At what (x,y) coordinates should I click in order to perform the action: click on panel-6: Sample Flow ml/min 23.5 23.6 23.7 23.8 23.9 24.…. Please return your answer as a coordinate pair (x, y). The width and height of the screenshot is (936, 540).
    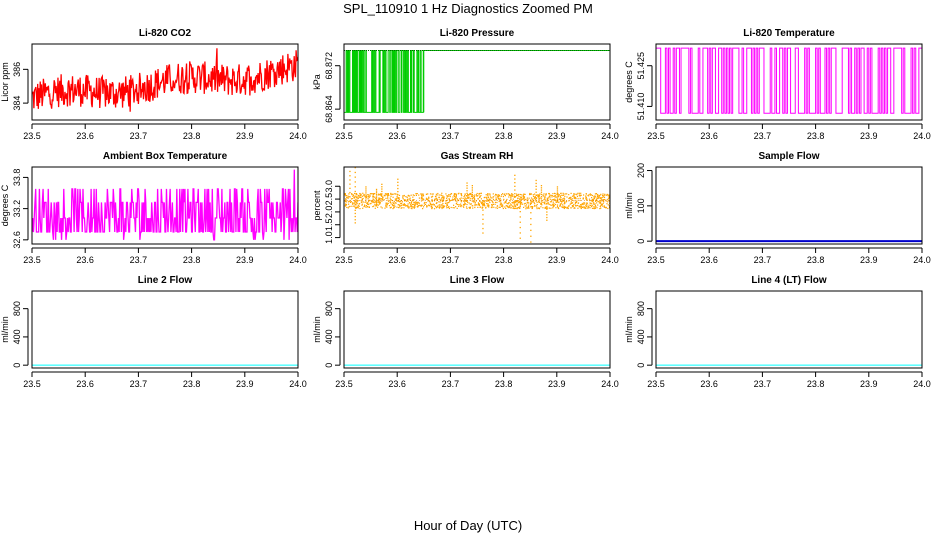
    Looking at the image, I should click on (777, 208).